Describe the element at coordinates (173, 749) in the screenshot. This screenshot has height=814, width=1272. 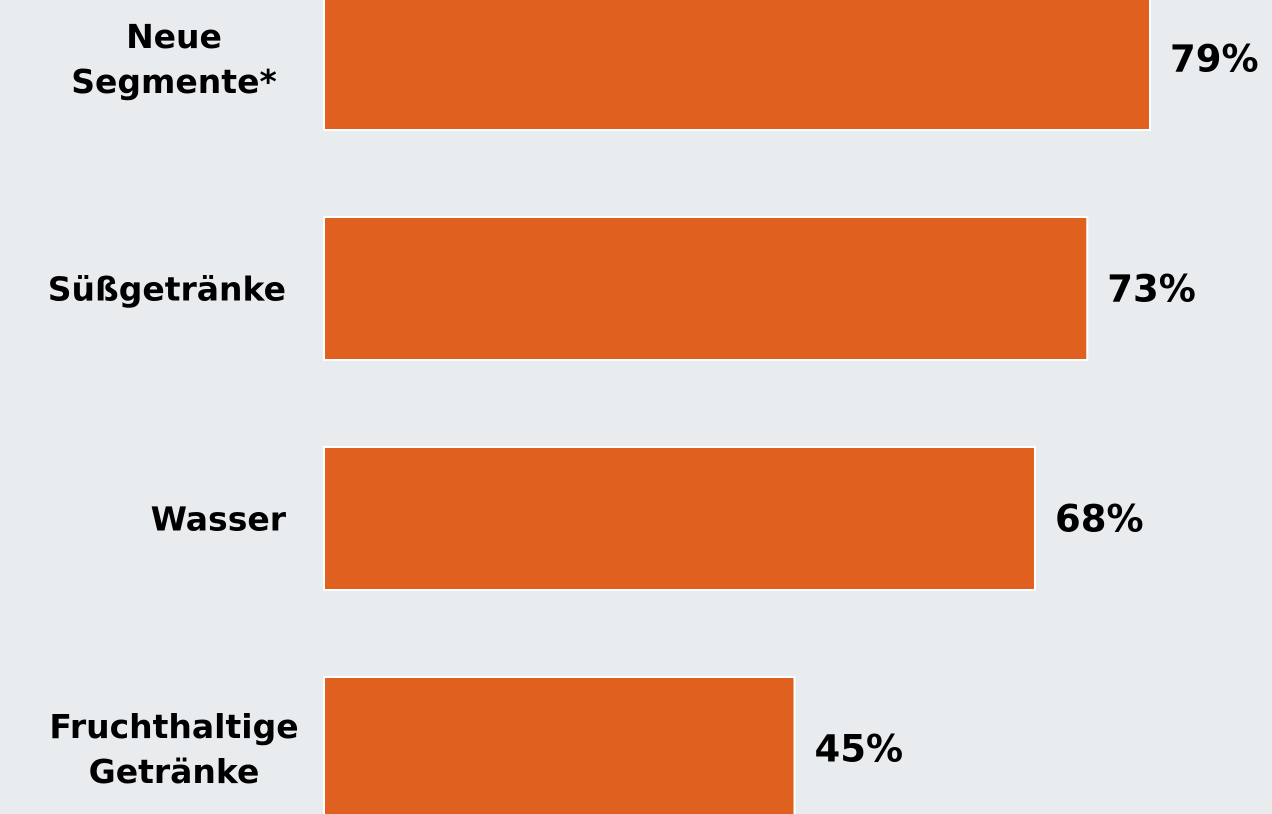
I see `category-label: Fruchthaltige Getränke` at that location.